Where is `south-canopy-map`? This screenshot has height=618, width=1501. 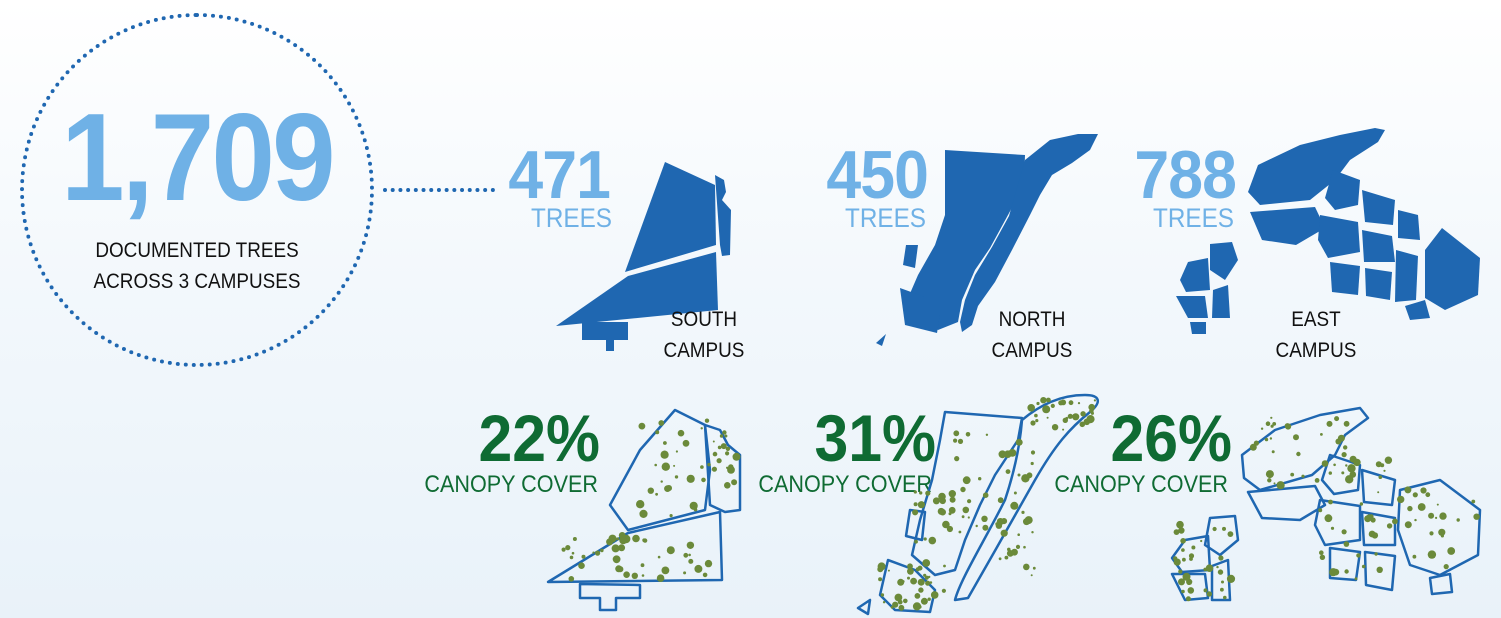 south-canopy-map is located at coordinates (644, 510).